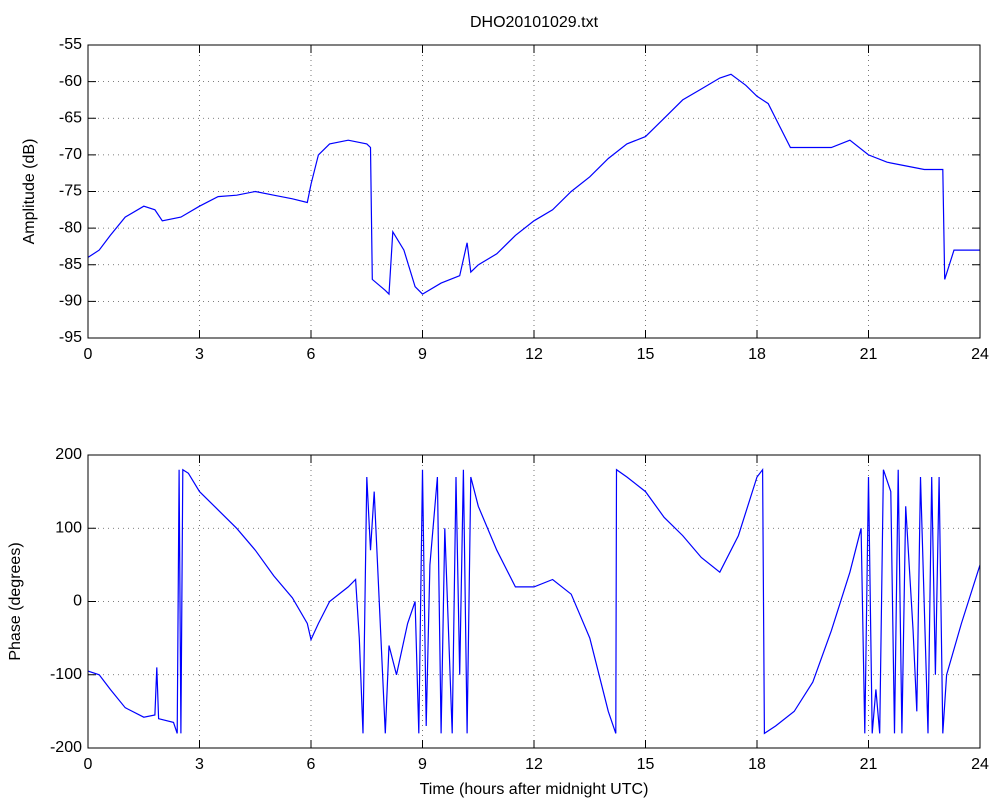 The image size is (998, 806). What do you see at coordinates (70, 44) in the screenshot?
I see `y-tick-label: -55` at bounding box center [70, 44].